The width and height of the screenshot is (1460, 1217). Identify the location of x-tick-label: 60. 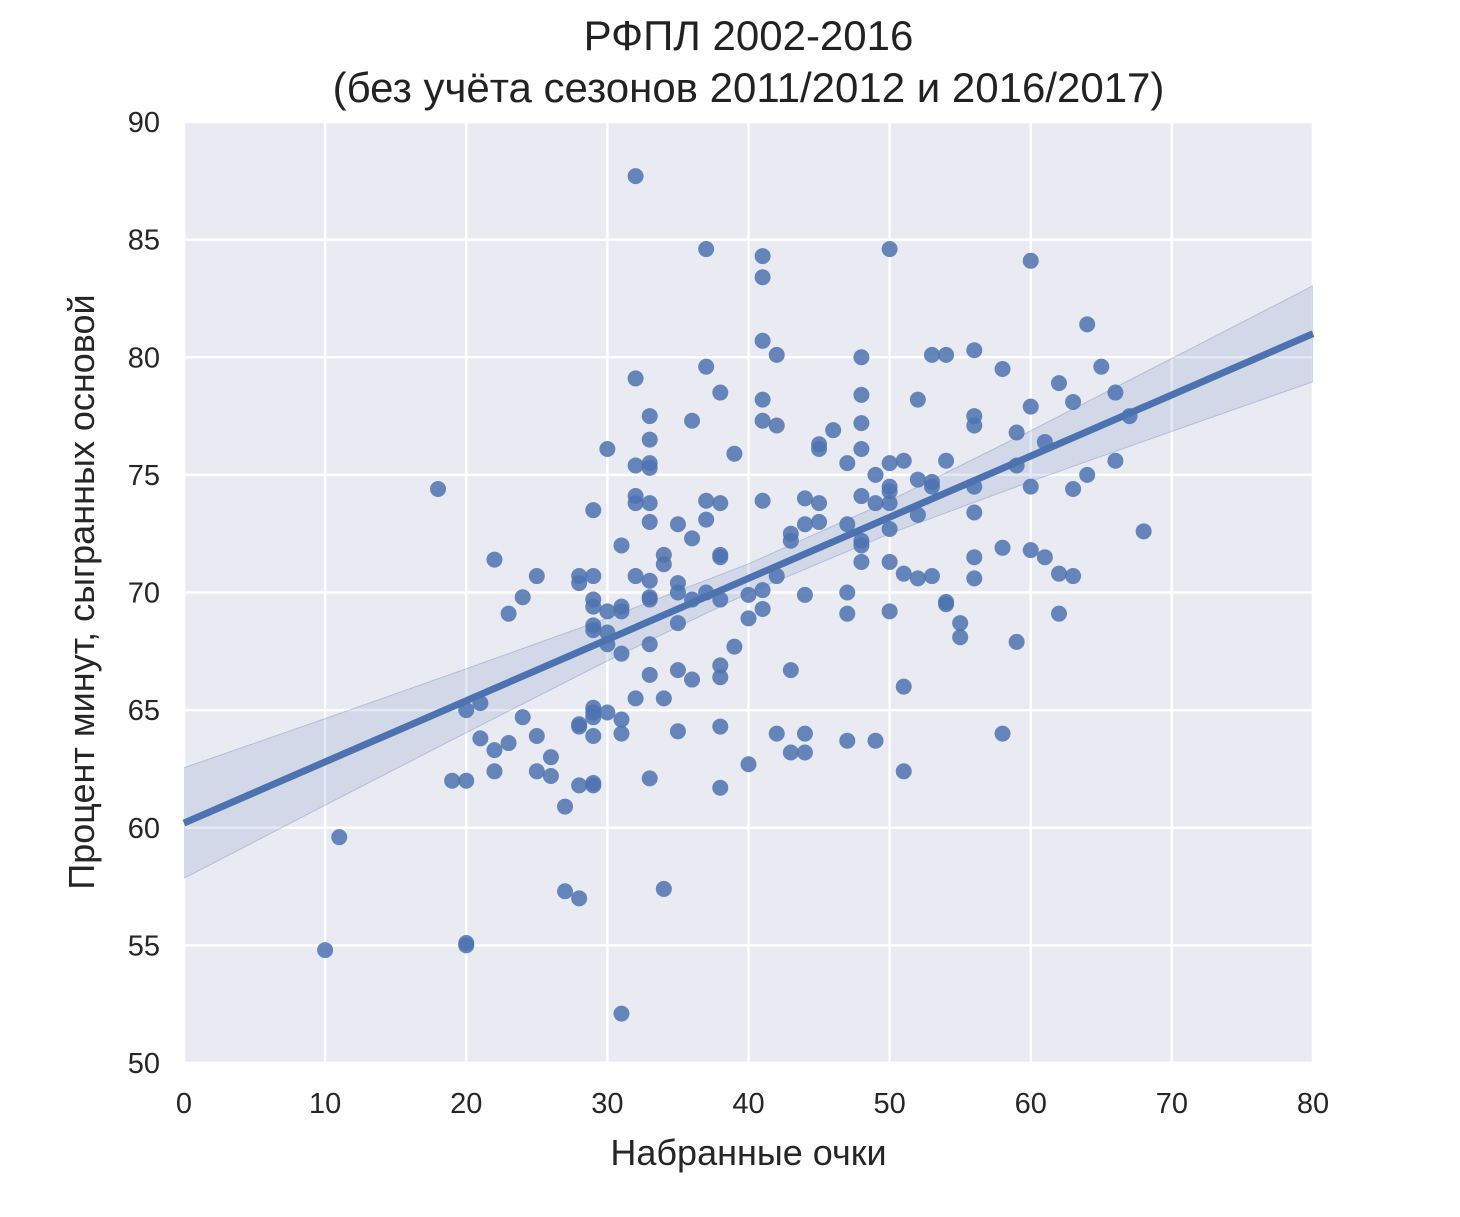
(1031, 1104).